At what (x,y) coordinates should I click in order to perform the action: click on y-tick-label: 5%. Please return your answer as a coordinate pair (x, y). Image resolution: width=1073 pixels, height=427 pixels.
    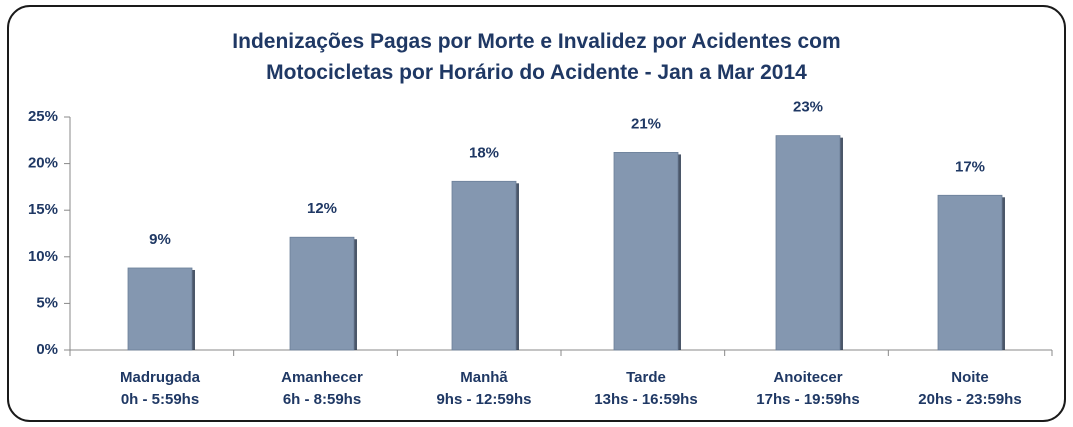
    Looking at the image, I should click on (47, 302).